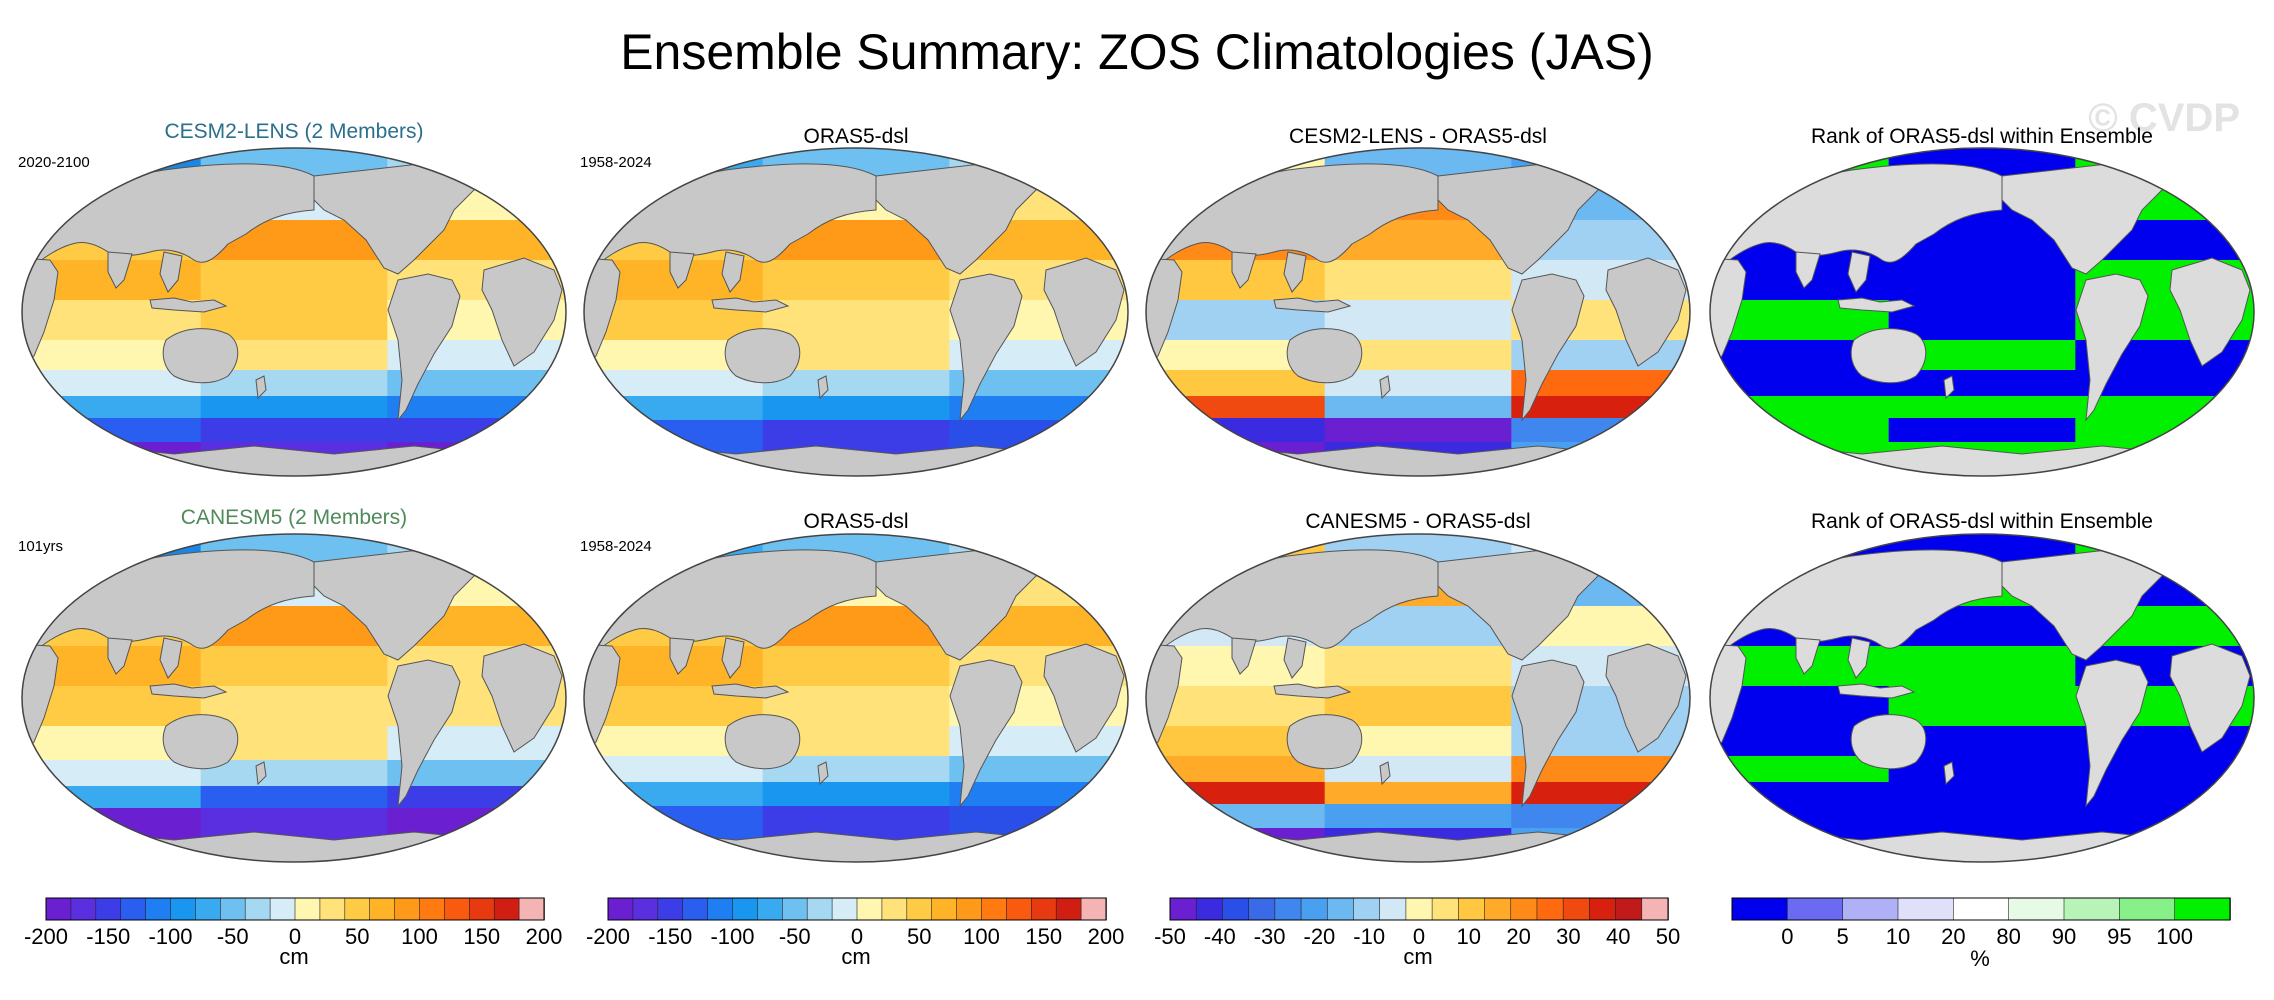  What do you see at coordinates (1418, 136) in the screenshot?
I see `panel-title-diff-1: CESM2-LENS - ORAS5-dsl` at bounding box center [1418, 136].